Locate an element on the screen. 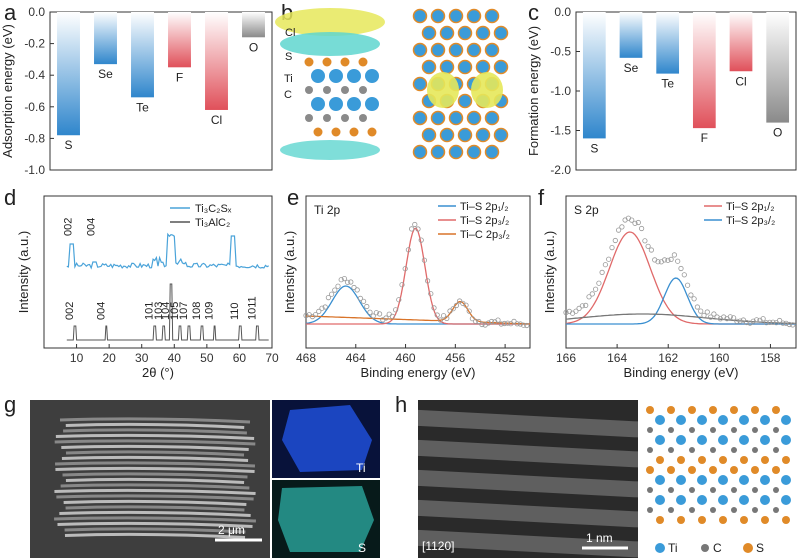  series-line-ti3alc2 is located at coordinates (167, 312).